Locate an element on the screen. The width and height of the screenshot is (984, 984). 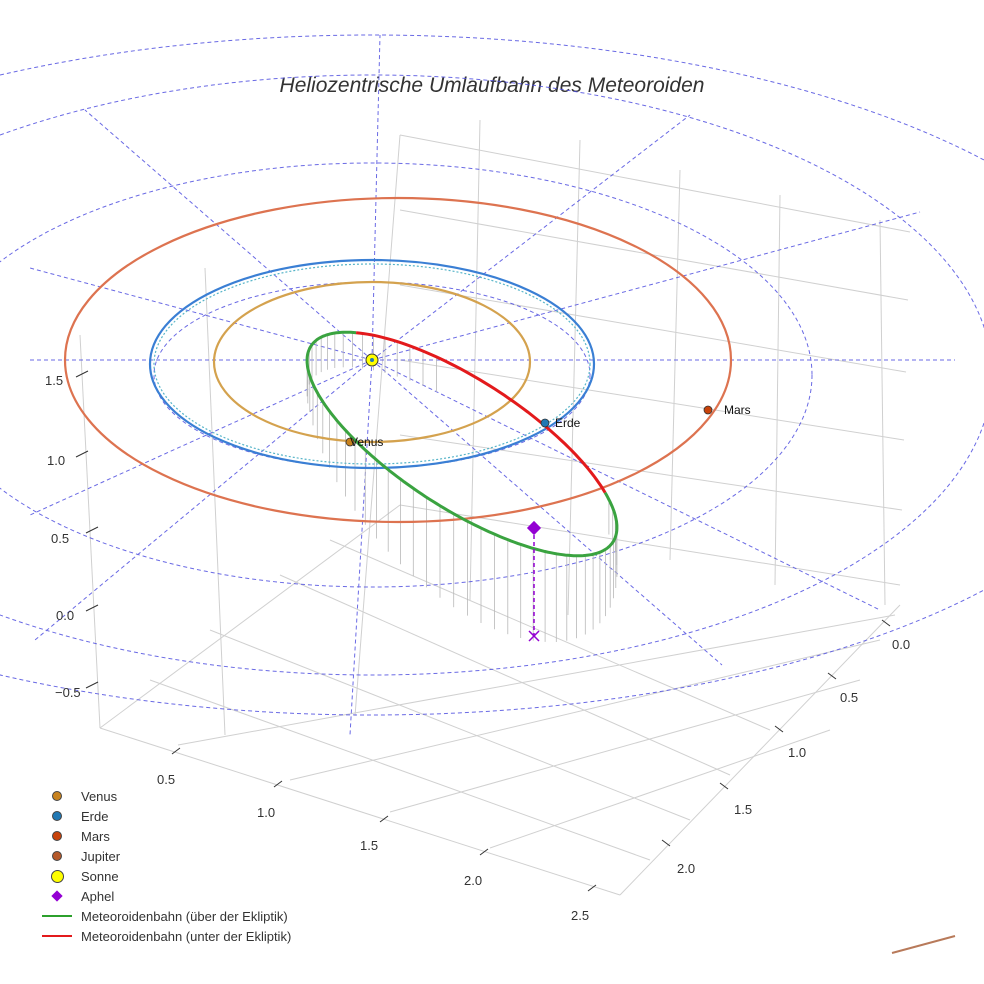
y-tick-label: 2.5 is located at coordinates (580, 915).